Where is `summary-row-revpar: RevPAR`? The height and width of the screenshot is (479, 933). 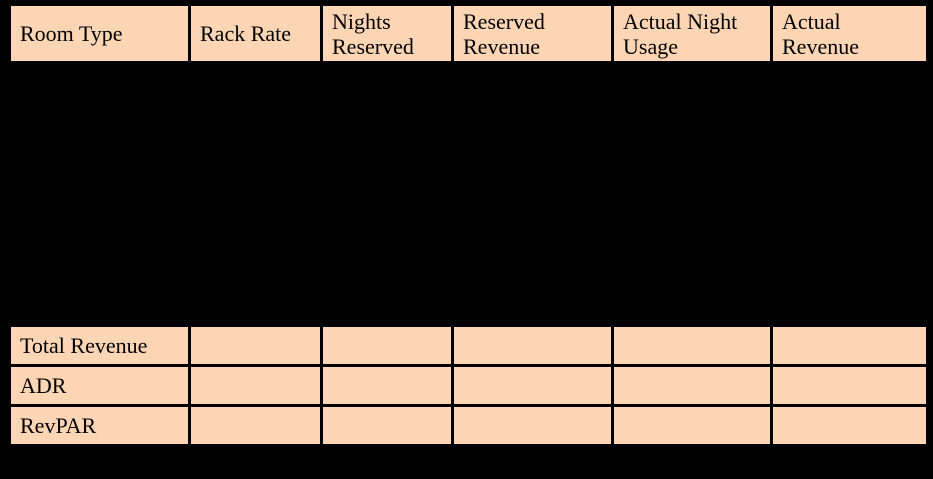
summary-row-revpar: RevPAR is located at coordinates (468, 425).